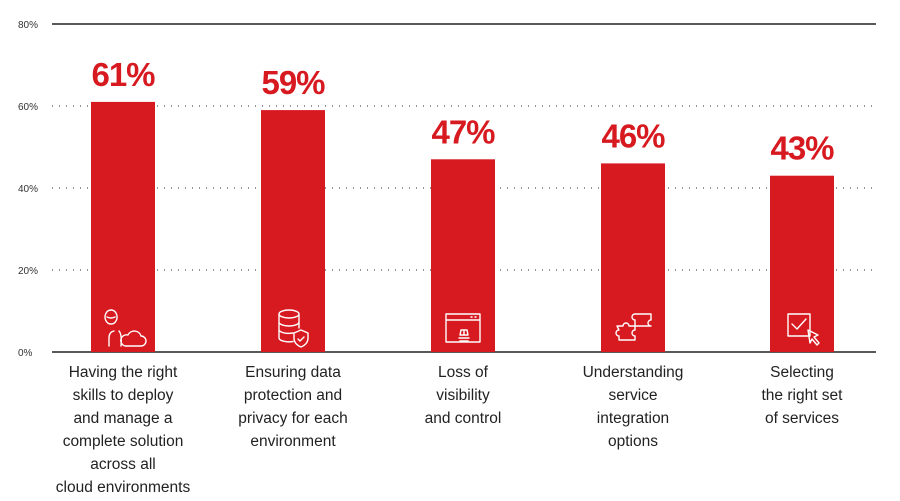 This screenshot has width=900, height=501. I want to click on x-tick-label-line: privacy for each, so click(293, 418).